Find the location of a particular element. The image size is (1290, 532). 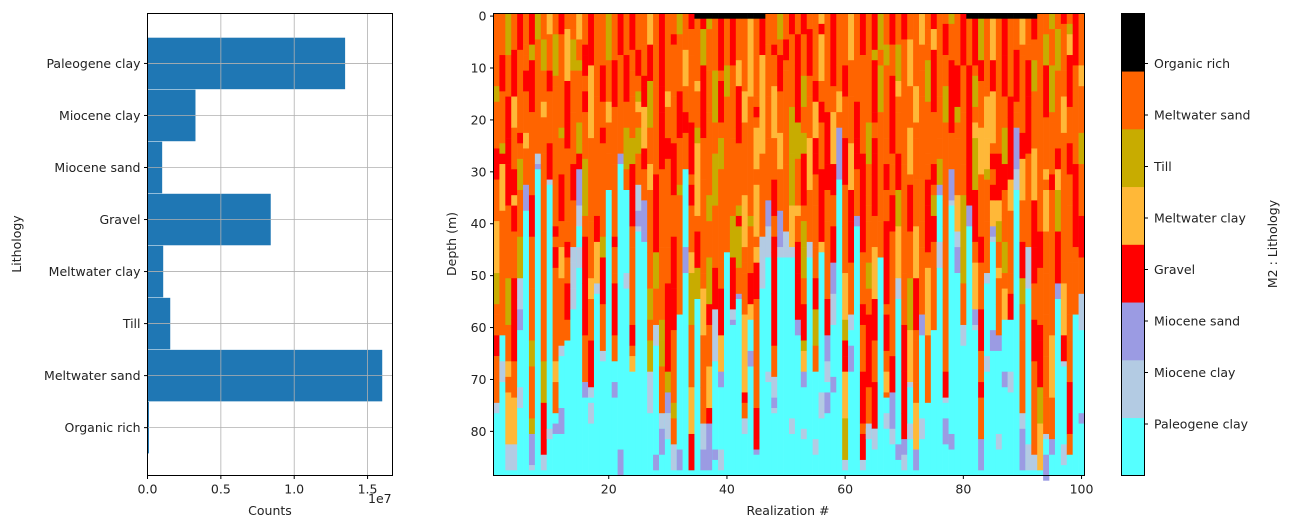

x-tick-label: 0.5 is located at coordinates (221, 489).